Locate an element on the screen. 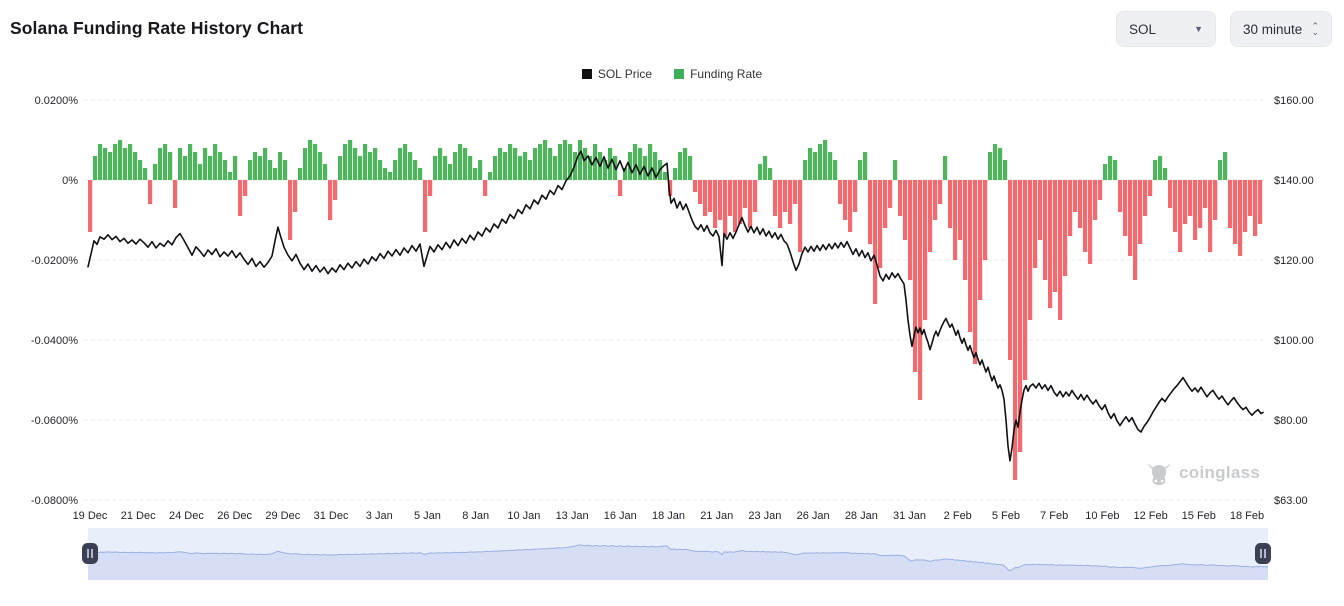 This screenshot has height=606, width=1344. navigator is located at coordinates (676, 554).